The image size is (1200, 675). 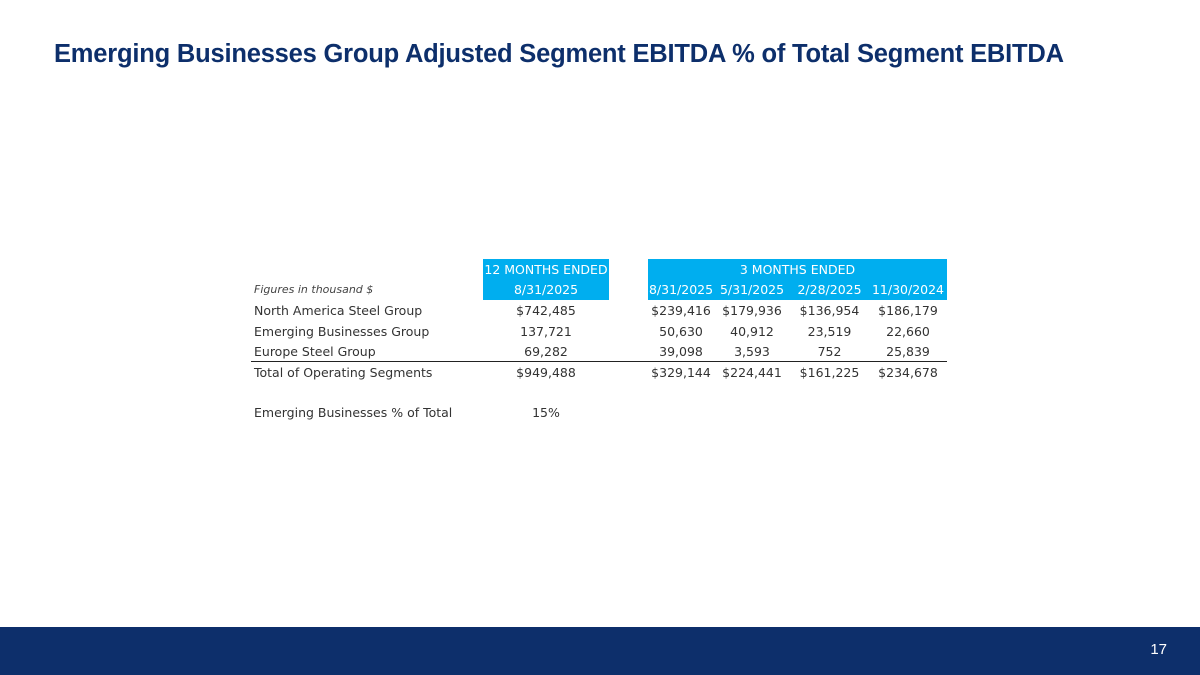 What do you see at coordinates (343, 372) in the screenshot?
I see `total-label: Total of Operating Segments` at bounding box center [343, 372].